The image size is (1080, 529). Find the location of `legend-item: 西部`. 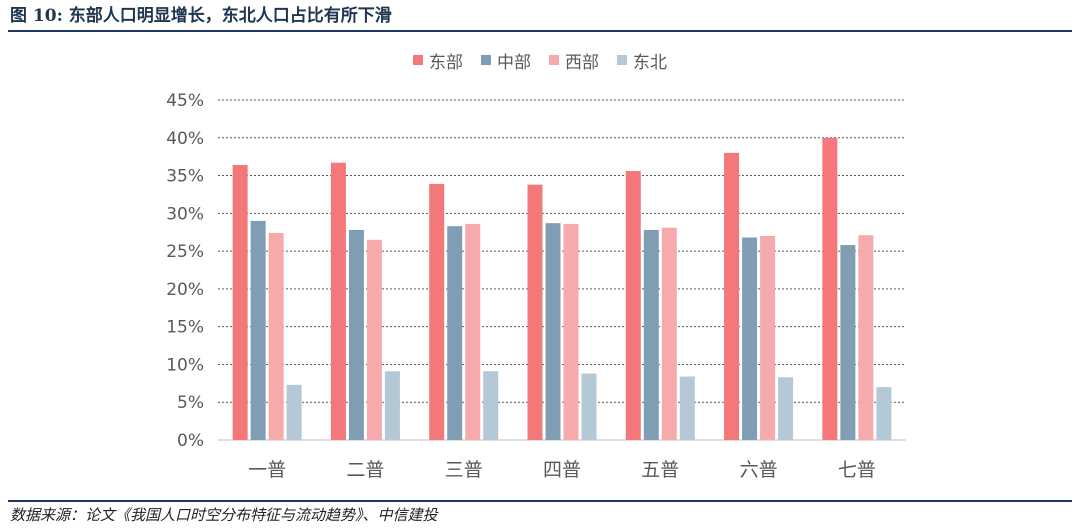

legend-item: 西部 is located at coordinates (574, 60).